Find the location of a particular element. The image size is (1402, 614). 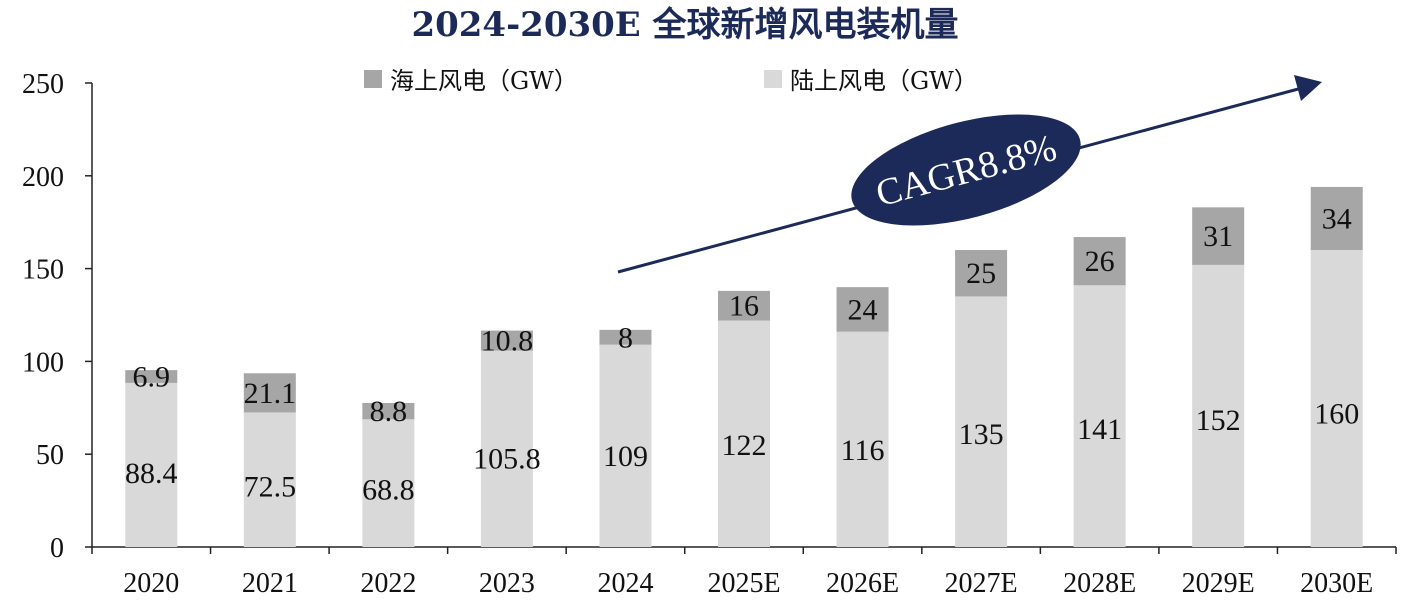

value-label-offshore: 6.9 is located at coordinates (152, 377).